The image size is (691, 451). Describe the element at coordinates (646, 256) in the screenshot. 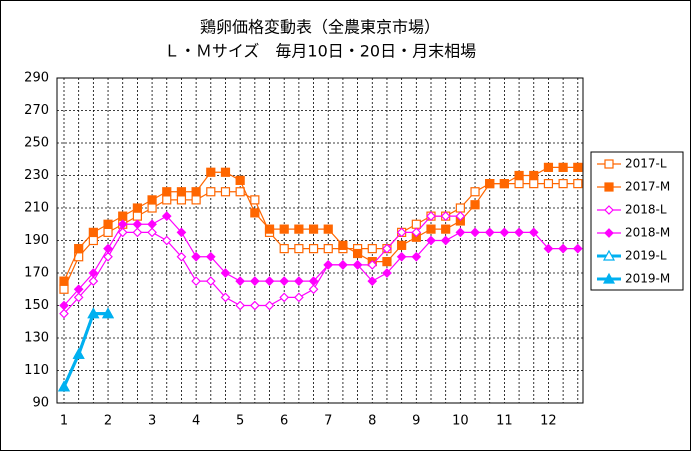

I see `legend-label: 2019-L` at that location.